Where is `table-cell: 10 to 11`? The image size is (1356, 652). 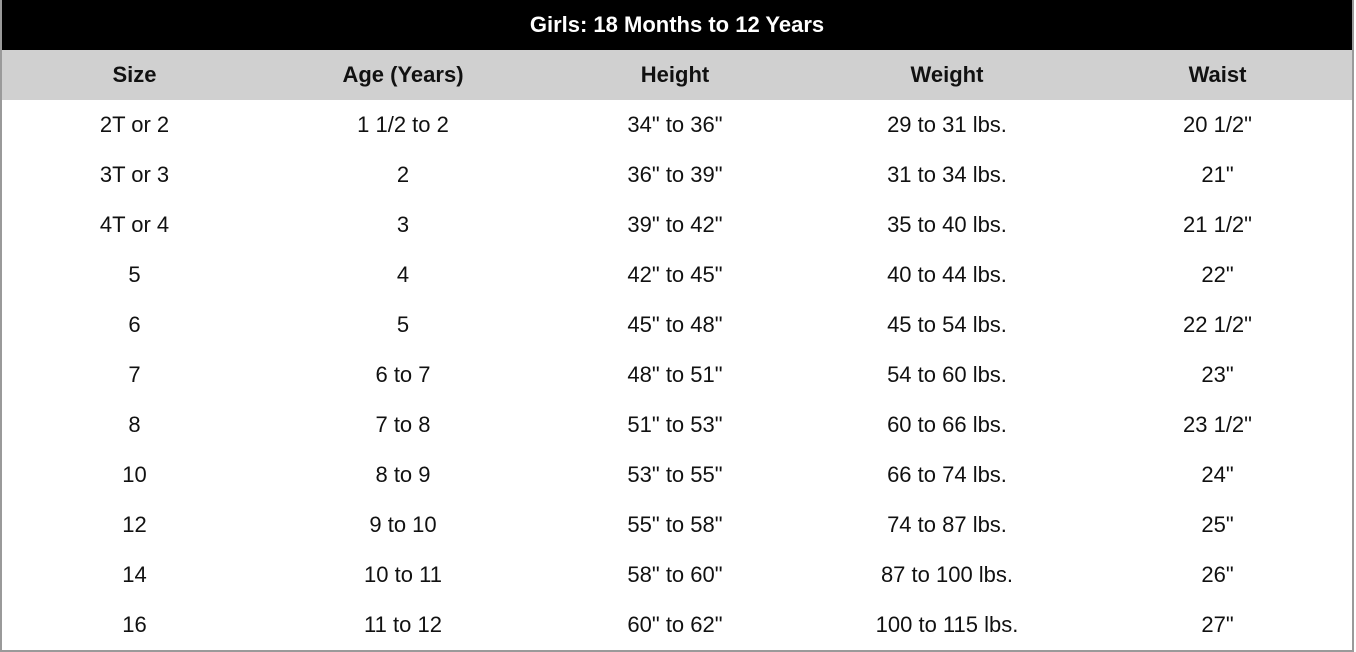 table-cell: 10 to 11 is located at coordinates (404, 576).